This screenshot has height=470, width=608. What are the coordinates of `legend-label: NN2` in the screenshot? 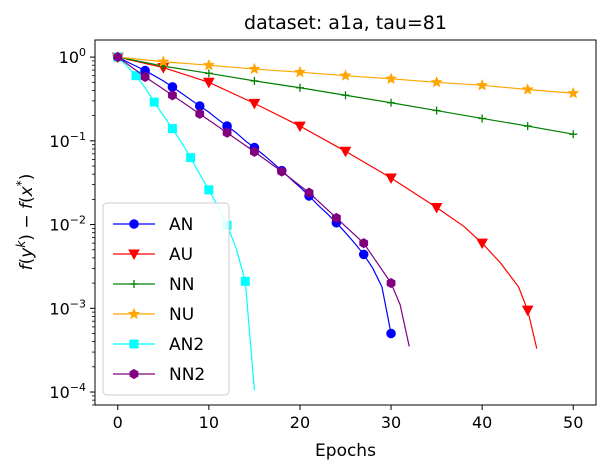 It's located at (187, 375).